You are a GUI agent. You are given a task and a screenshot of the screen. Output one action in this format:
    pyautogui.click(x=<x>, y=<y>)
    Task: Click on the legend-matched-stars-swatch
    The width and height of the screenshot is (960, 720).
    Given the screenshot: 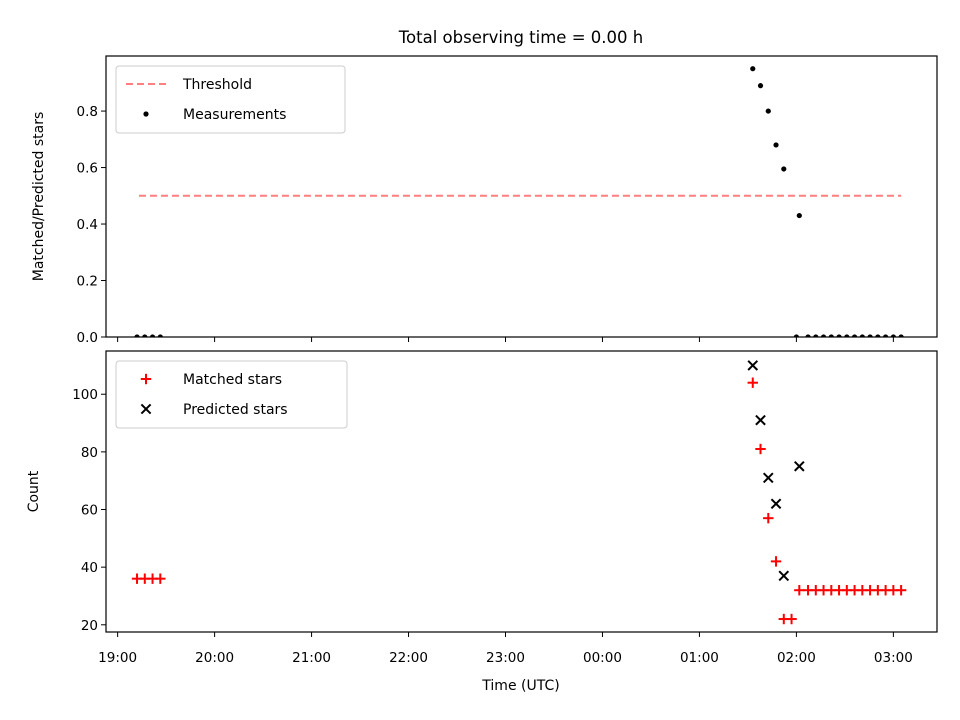 What is the action you would take?
    pyautogui.click(x=146, y=379)
    